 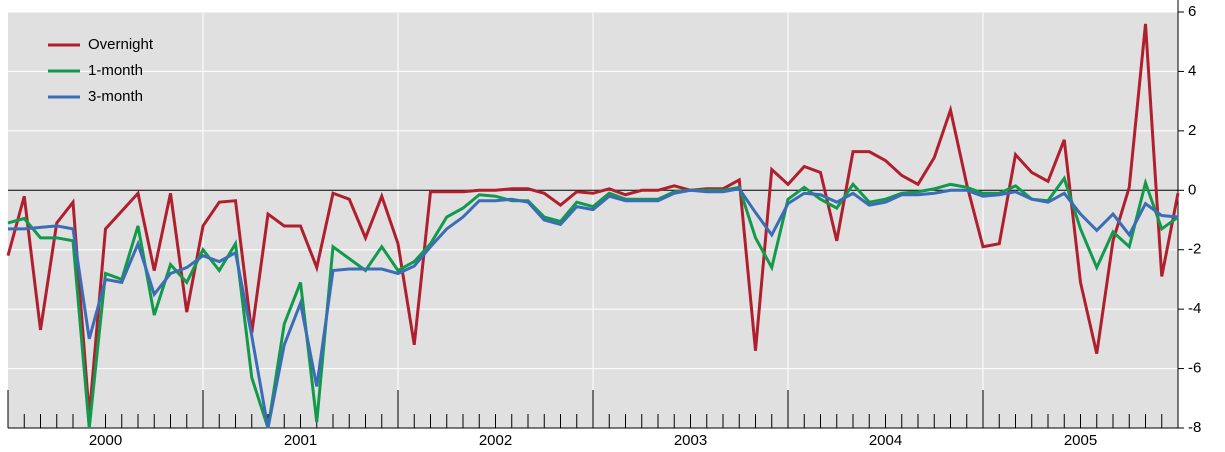 I want to click on y-tick-label: 0, so click(x=1192, y=189).